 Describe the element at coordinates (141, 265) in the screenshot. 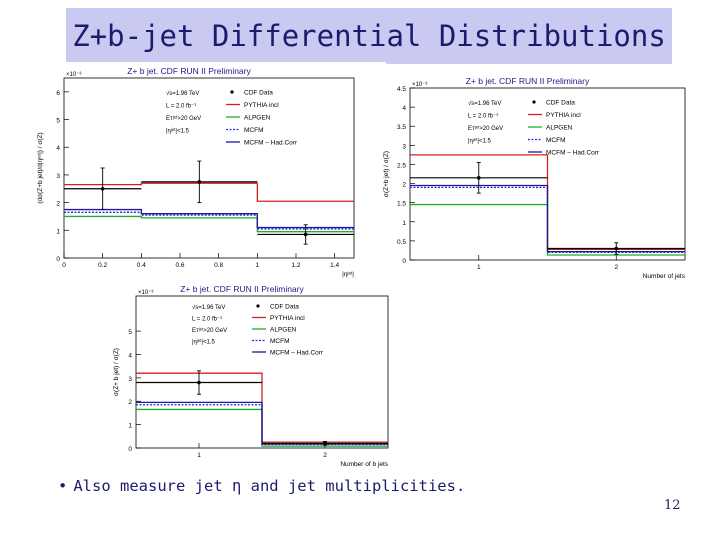

I see `eta-x-tick-label: 0.4` at that location.